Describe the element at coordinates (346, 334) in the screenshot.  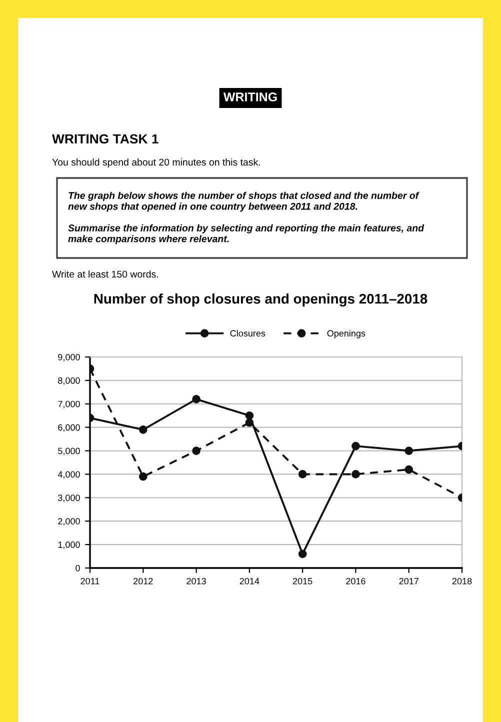
I see `legend-label: Openings` at that location.